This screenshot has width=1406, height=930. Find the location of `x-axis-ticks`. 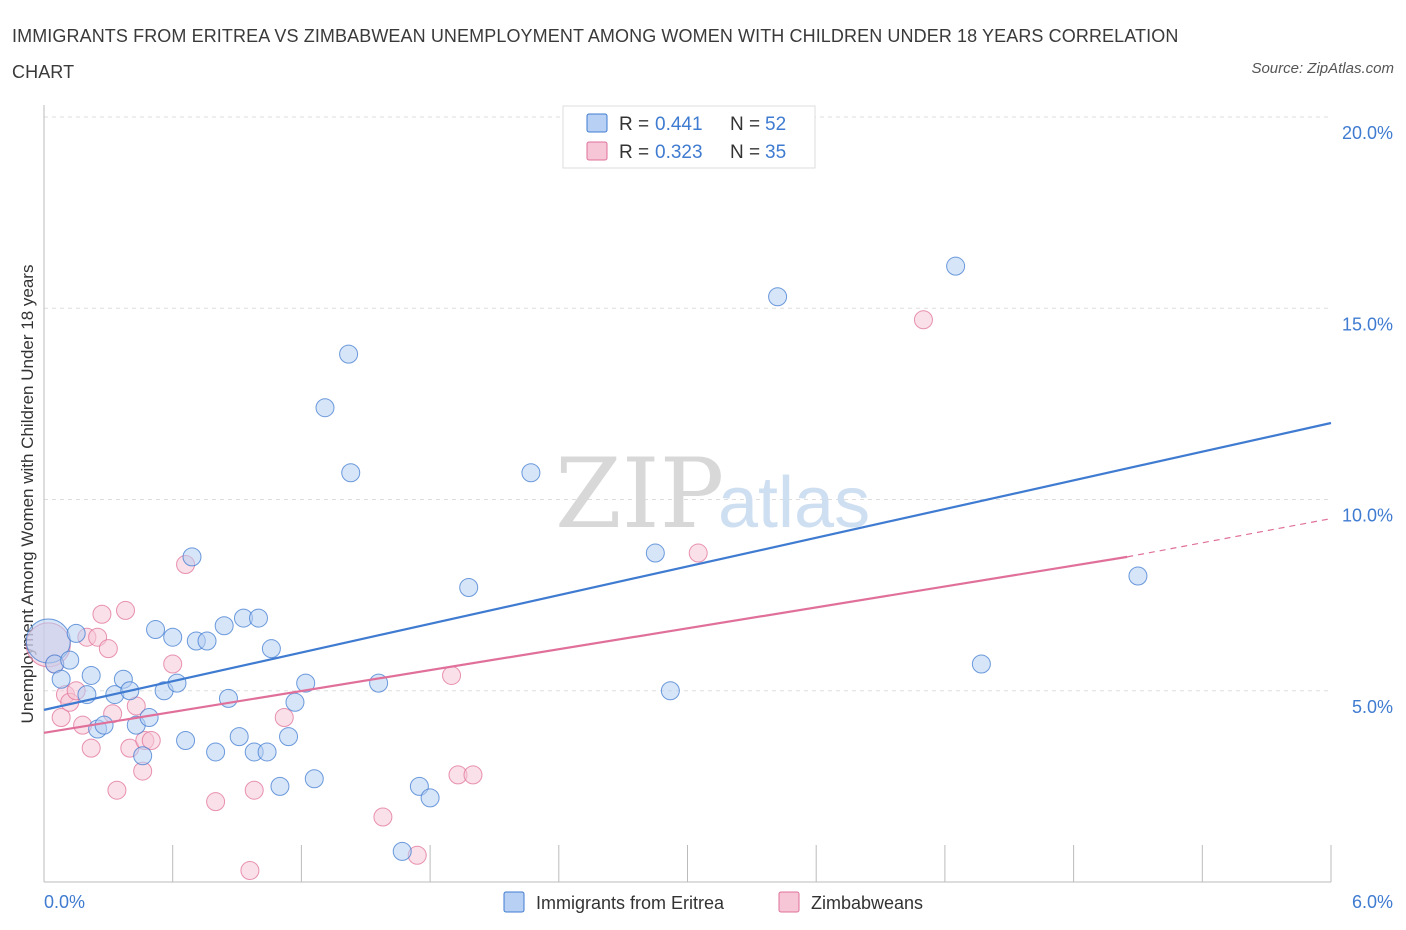

x-axis-ticks is located at coordinates (687, 863).